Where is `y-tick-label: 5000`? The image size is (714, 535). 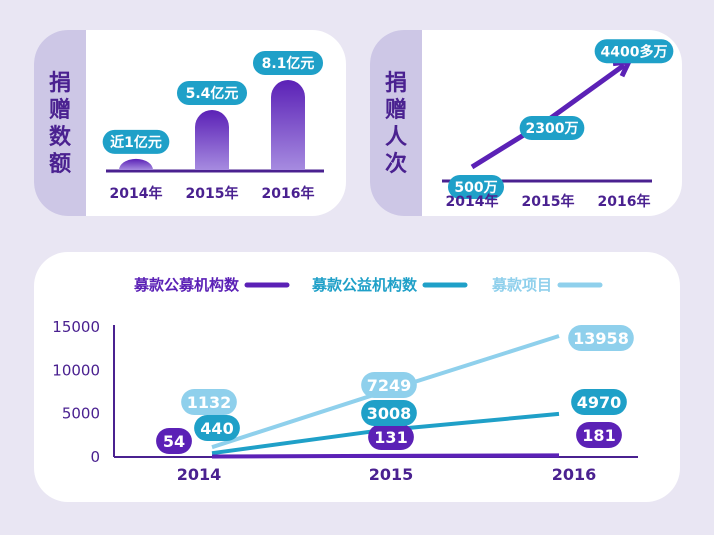 y-tick-label: 5000 is located at coordinates (81, 414).